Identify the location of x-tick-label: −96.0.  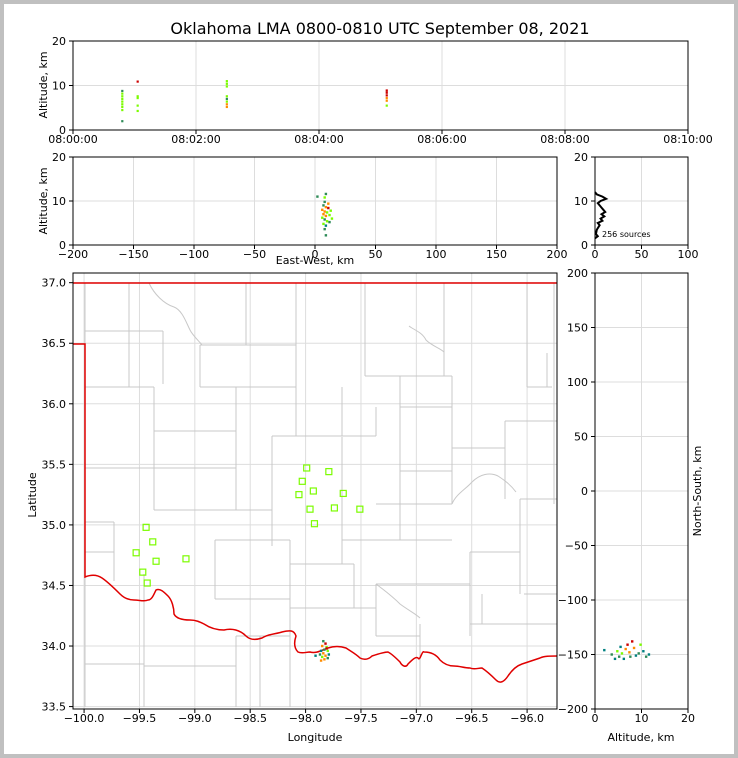
(527, 718).